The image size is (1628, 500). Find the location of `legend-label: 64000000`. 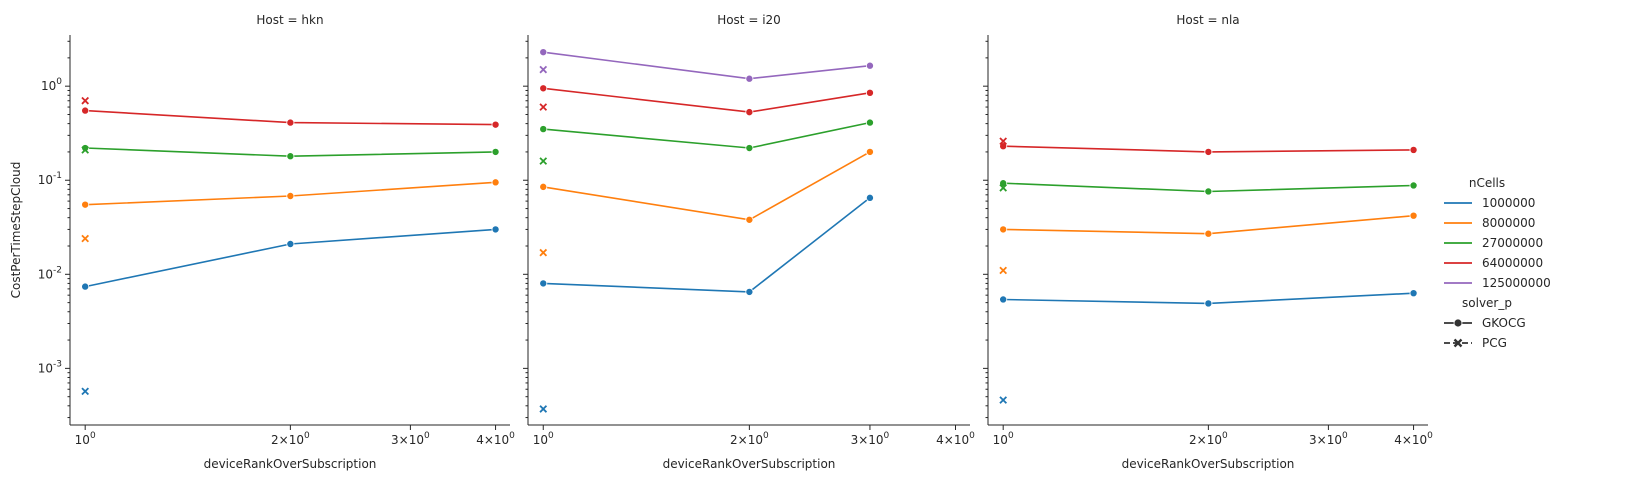

legend-label: 64000000 is located at coordinates (1512, 263).